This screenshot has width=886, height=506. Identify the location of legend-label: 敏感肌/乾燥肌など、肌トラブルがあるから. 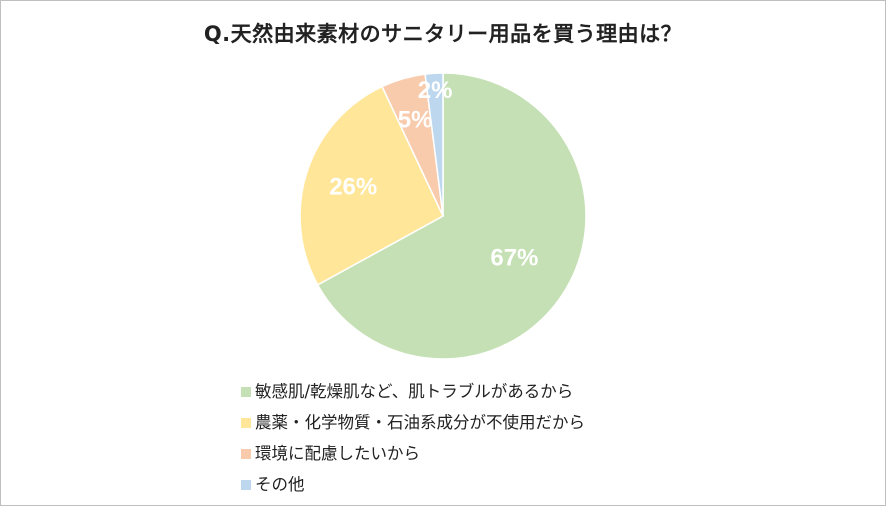
(414, 391).